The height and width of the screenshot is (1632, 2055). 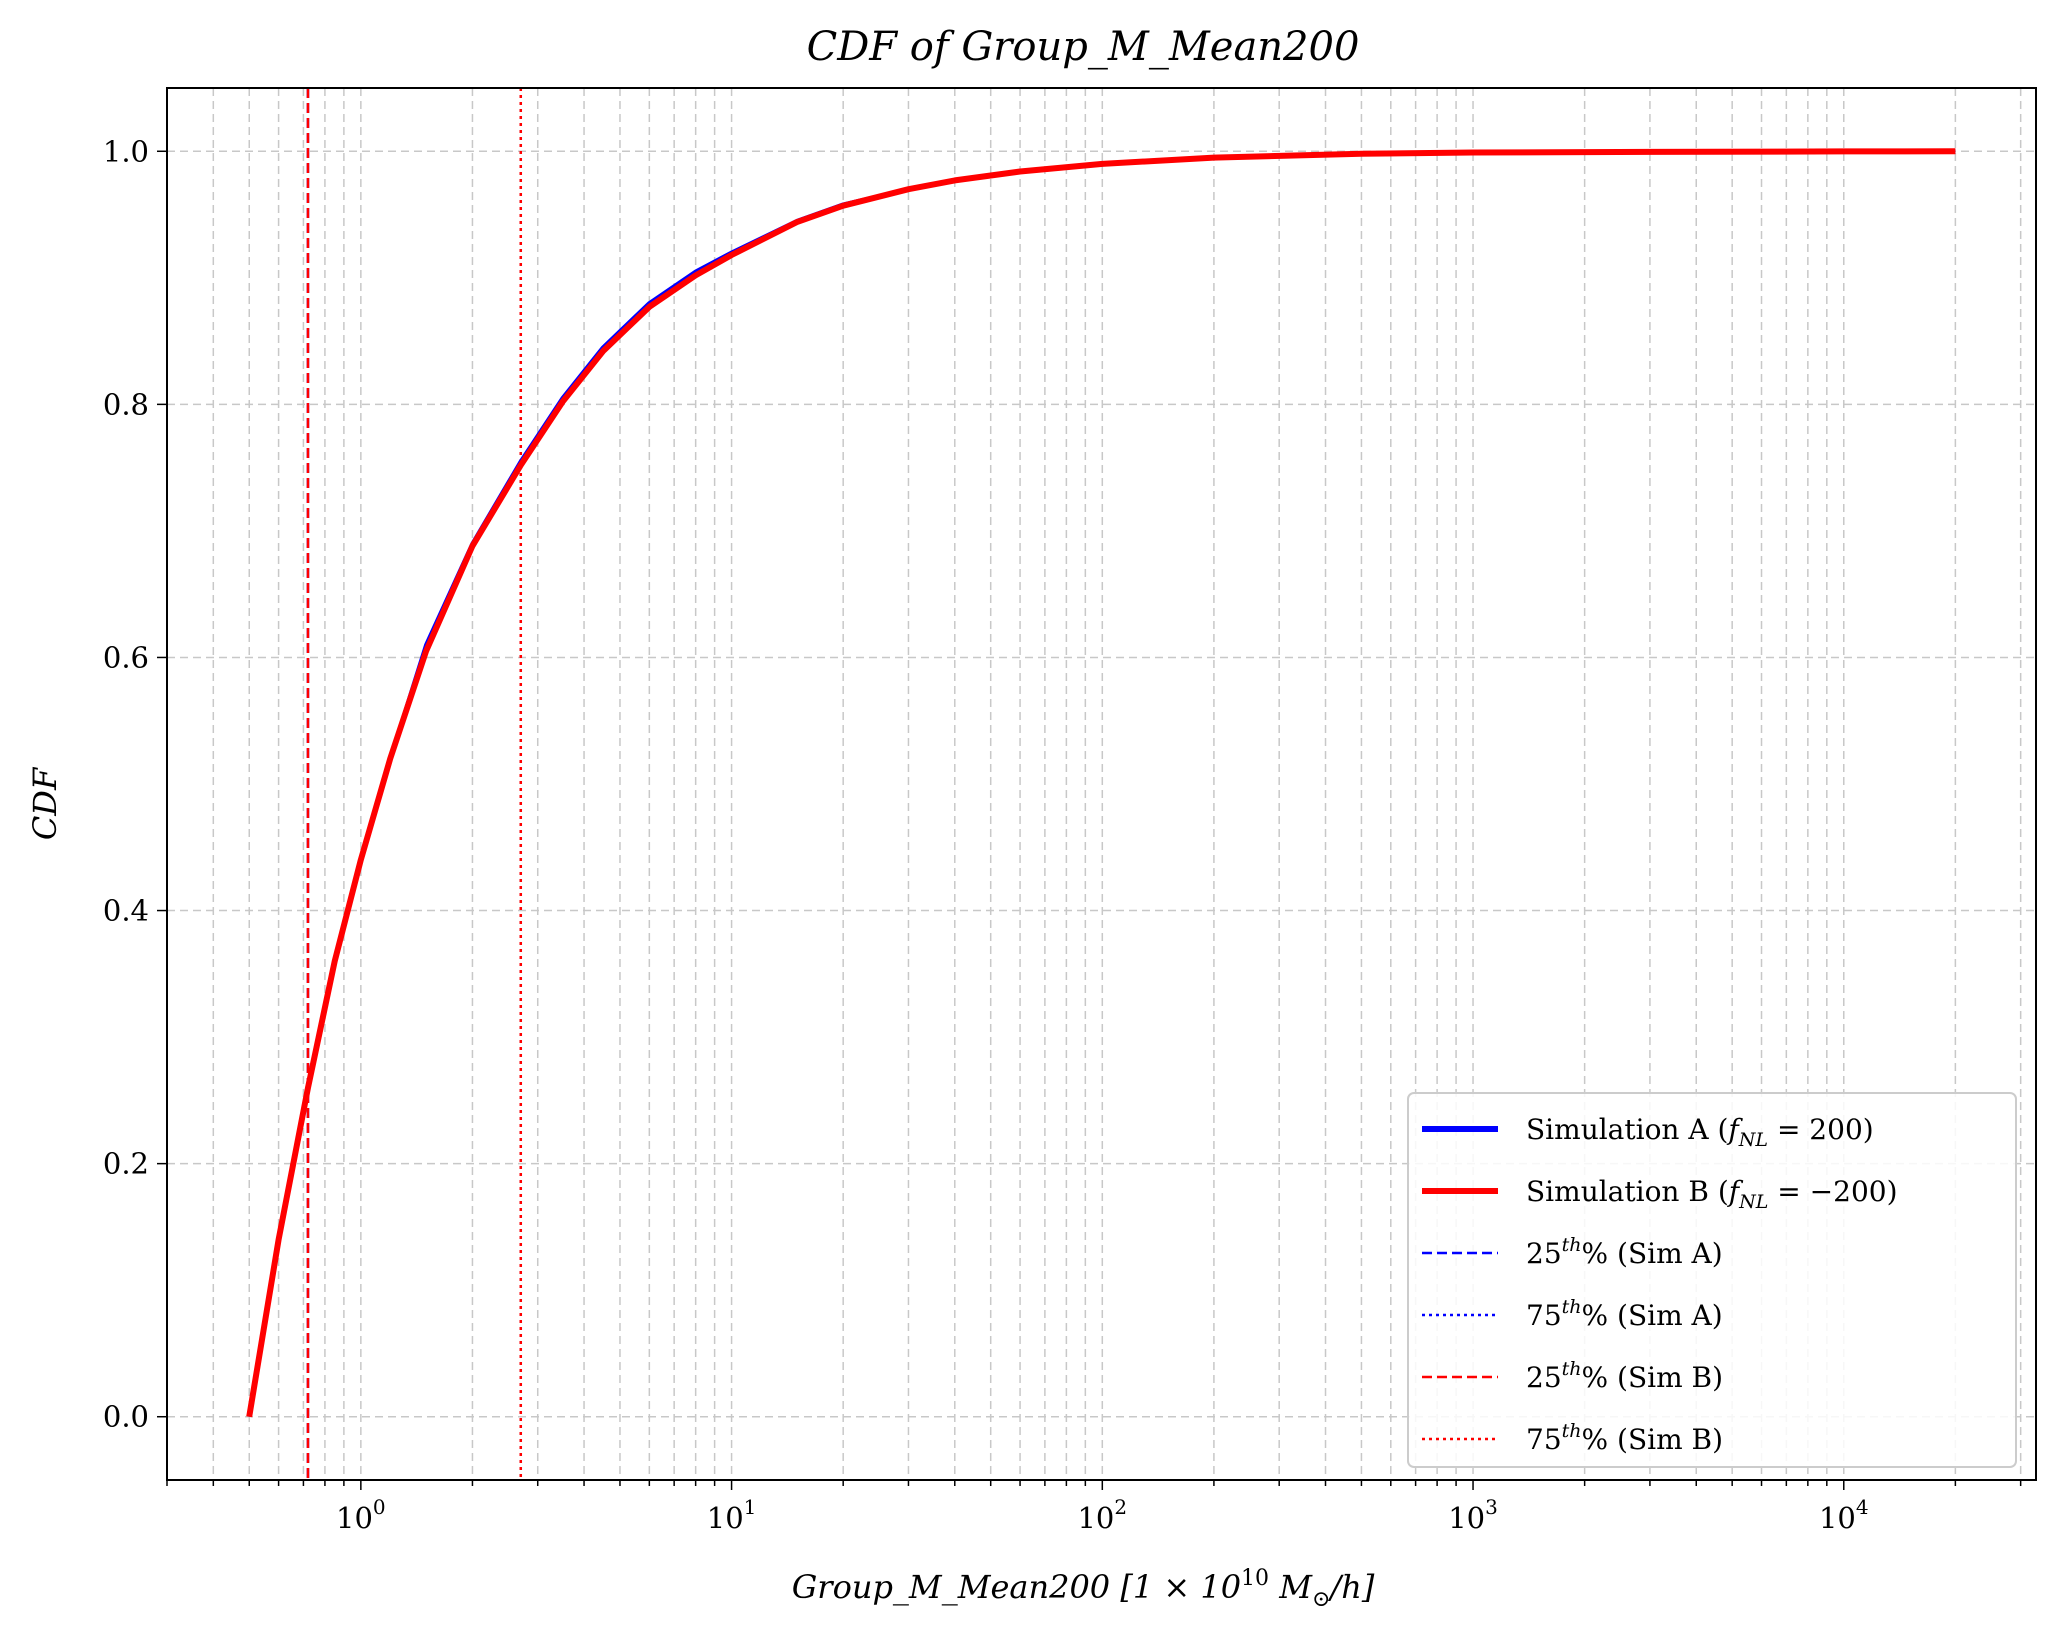 I want to click on y-tick-label: 1.0, so click(x=126, y=151).